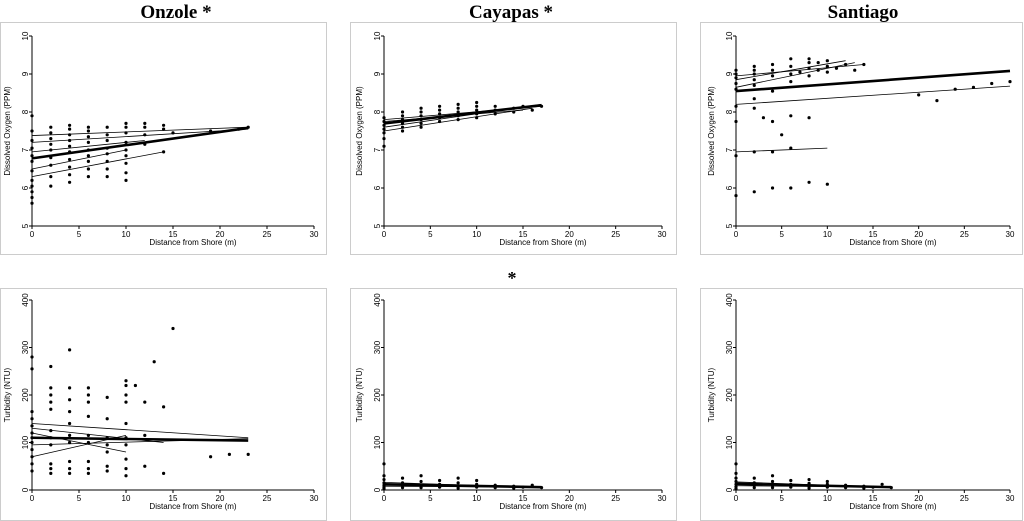 This screenshot has height=521, width=1024. What do you see at coordinates (662, 234) in the screenshot?
I see `do_cayapas-x-tick-label: 30` at bounding box center [662, 234].